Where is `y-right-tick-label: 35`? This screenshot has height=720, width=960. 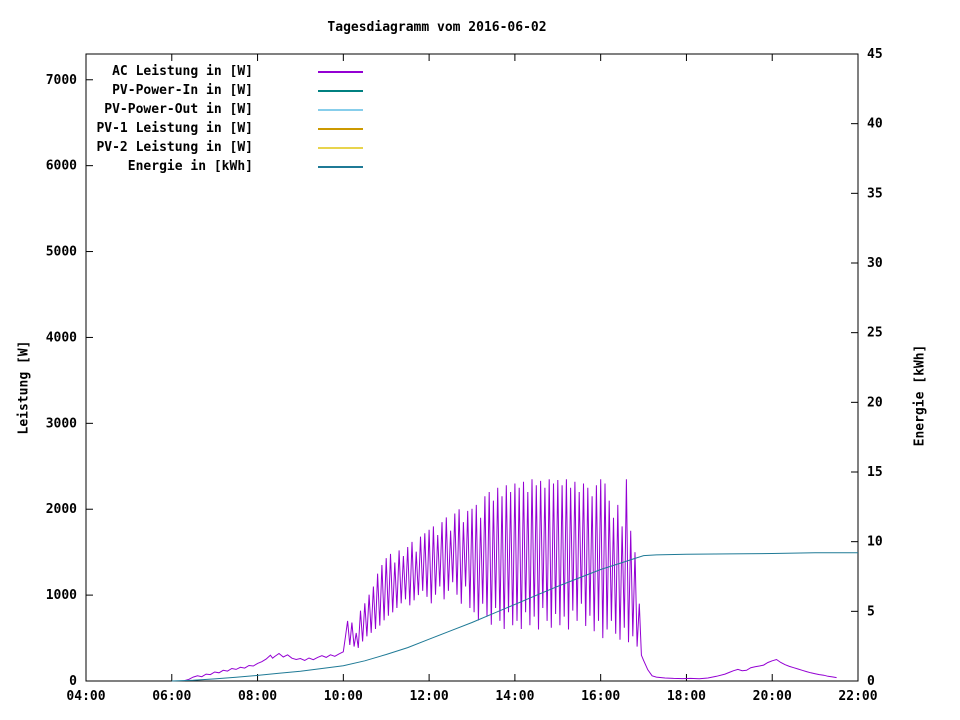 y-right-tick-label: 35 is located at coordinates (875, 193).